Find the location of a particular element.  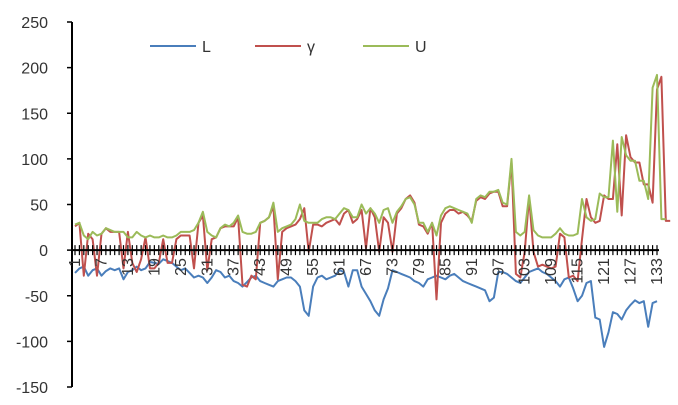

x-tick-label: 121 is located at coordinates (604, 271).